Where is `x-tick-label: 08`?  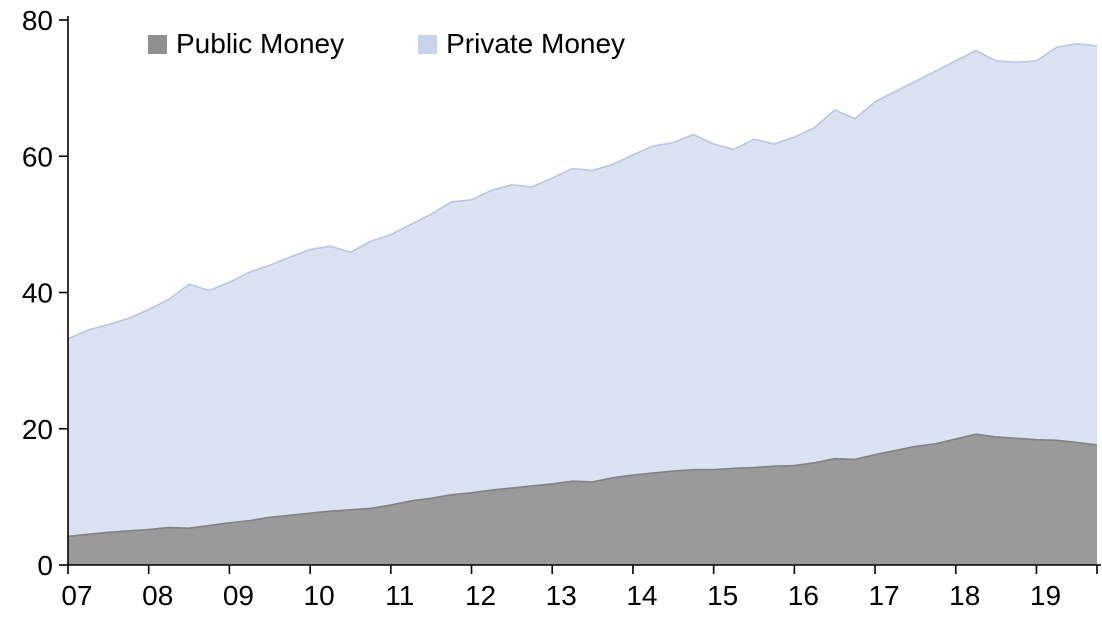
x-tick-label: 08 is located at coordinates (157, 595).